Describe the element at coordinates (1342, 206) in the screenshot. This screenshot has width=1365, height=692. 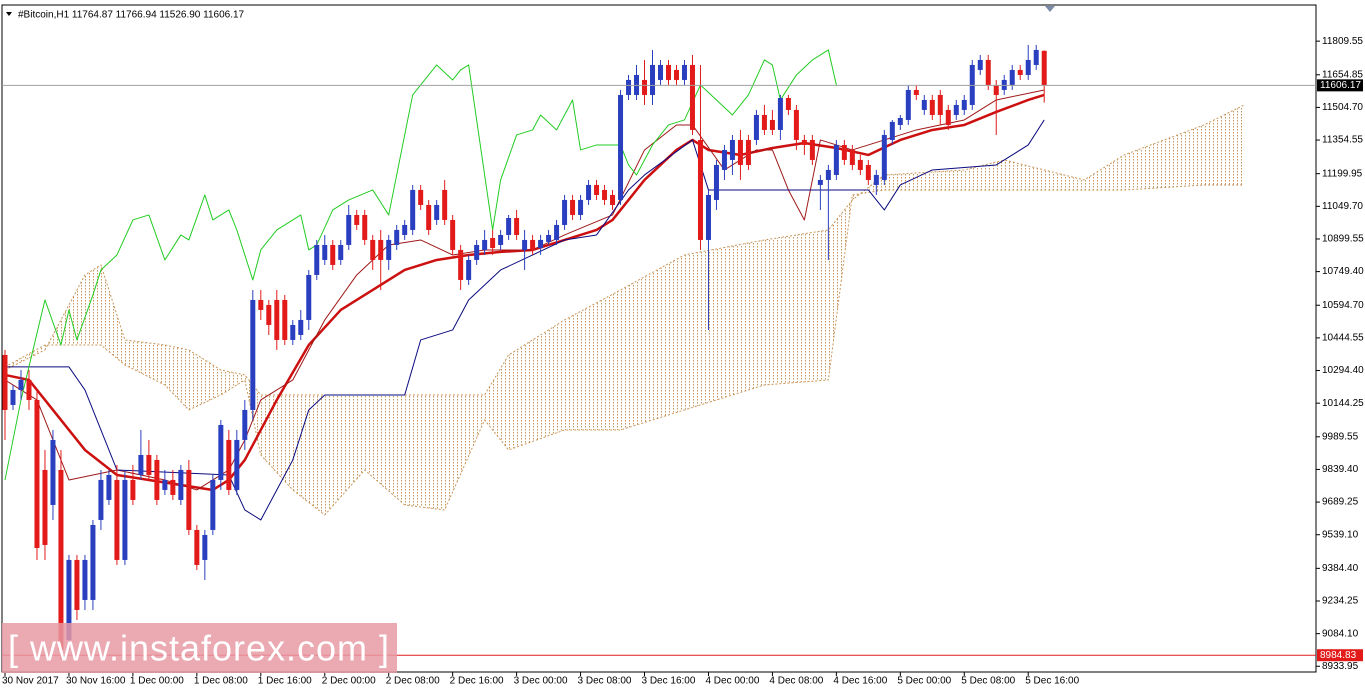
I see `y-tick-label: 11049.70` at that location.